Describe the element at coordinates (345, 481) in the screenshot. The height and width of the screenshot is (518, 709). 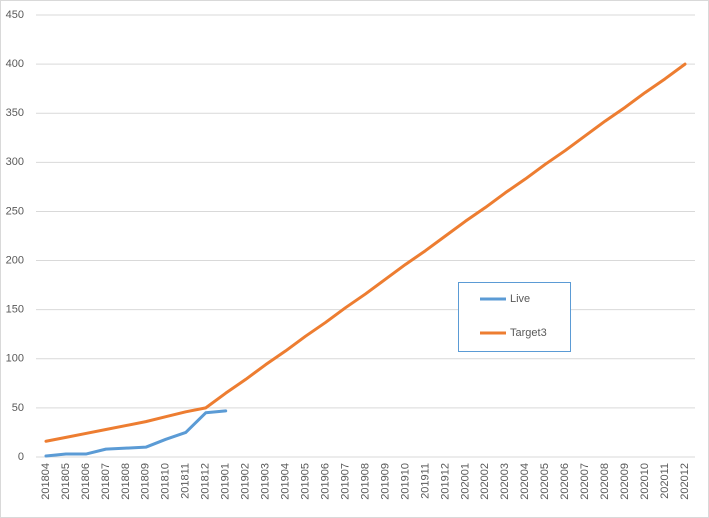
I see `x-tick-label: 201907` at that location.